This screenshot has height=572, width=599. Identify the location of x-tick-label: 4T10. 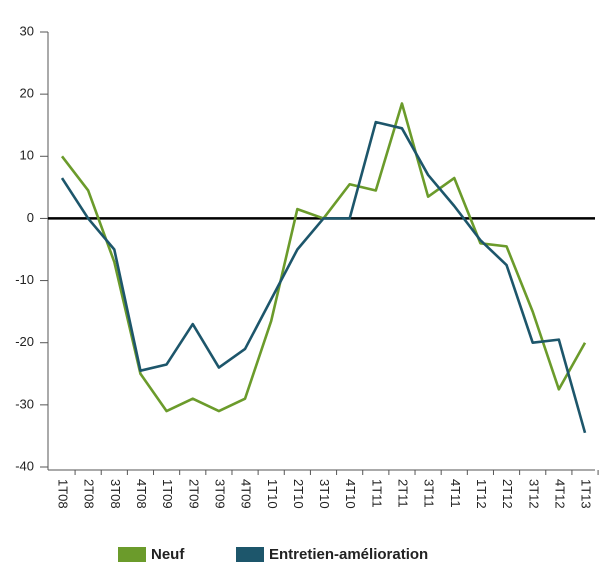
(350, 494).